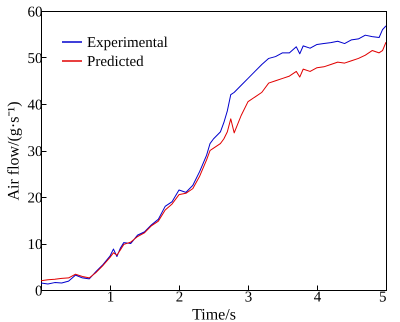 The width and height of the screenshot is (400, 322). What do you see at coordinates (382, 298) in the screenshot?
I see `x-tick-label: 5` at bounding box center [382, 298].